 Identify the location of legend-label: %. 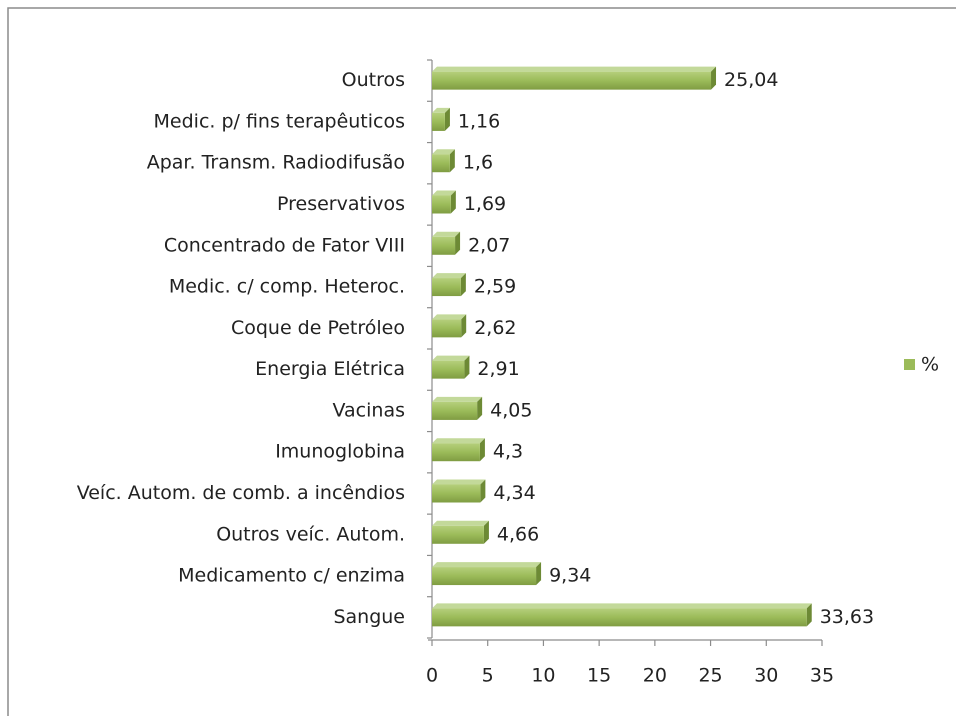
(930, 365).